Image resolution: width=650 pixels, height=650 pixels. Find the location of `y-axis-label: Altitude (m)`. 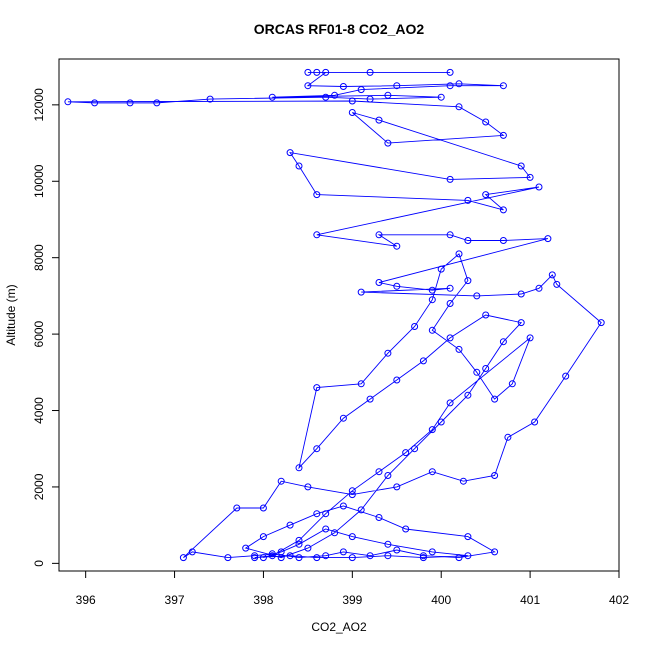

y-axis-label: Altitude (m) is located at coordinates (11, 314).